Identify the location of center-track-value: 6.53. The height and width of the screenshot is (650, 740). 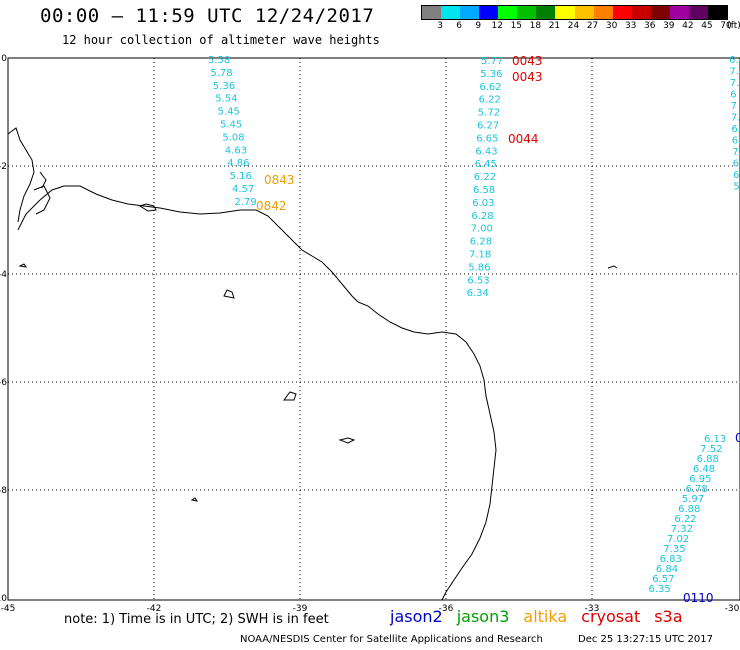
(478, 280).